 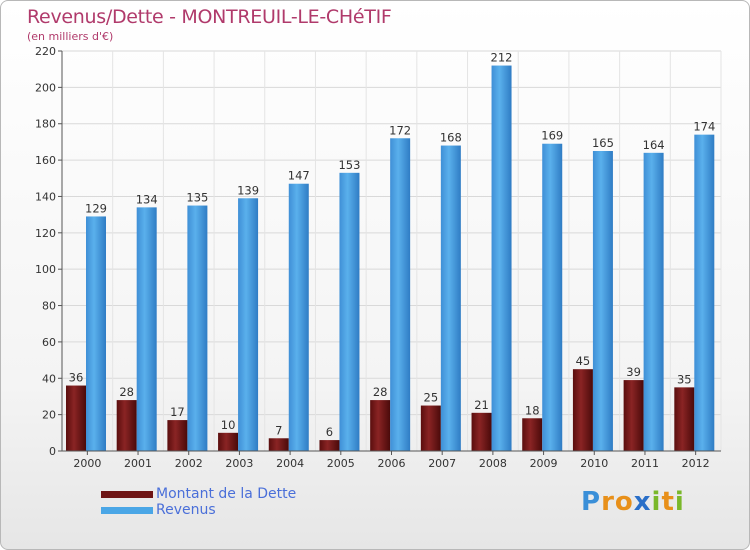 What do you see at coordinates (146, 329) in the screenshot?
I see `bar-revenus-2001` at bounding box center [146, 329].